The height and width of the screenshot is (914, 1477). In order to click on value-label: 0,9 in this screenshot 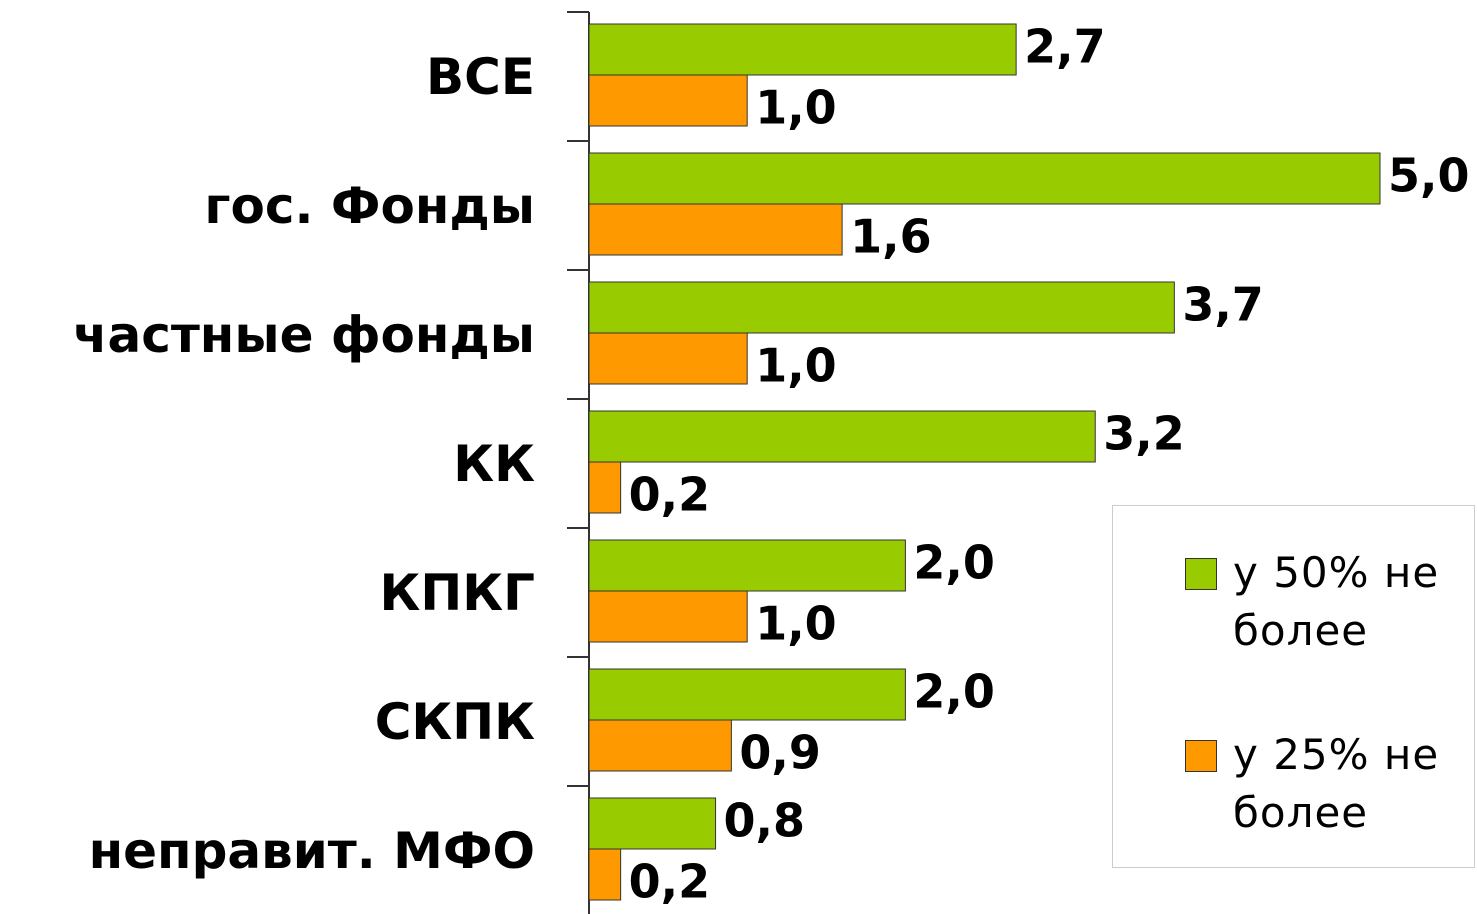, I will do `click(780, 753)`.